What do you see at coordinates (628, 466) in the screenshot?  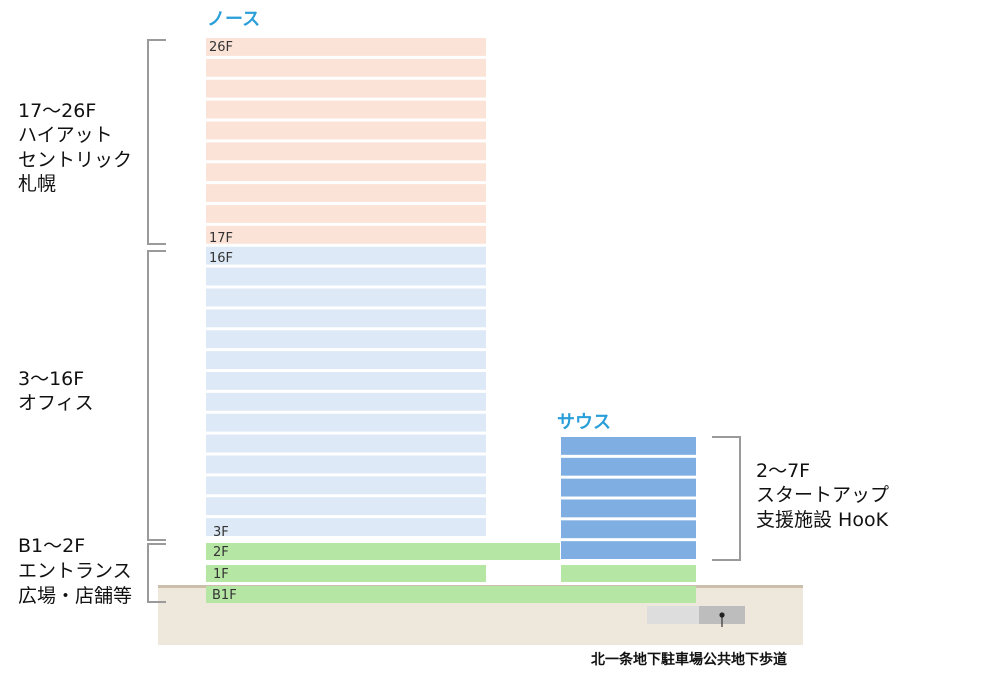 I see `south-floor-6f` at bounding box center [628, 466].